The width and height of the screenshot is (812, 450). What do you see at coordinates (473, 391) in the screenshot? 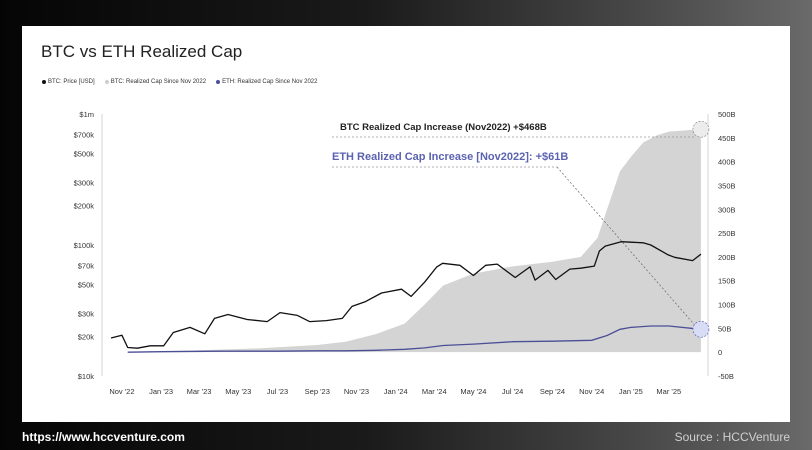
I see `x-axis-tick-label: May '24` at bounding box center [473, 391].